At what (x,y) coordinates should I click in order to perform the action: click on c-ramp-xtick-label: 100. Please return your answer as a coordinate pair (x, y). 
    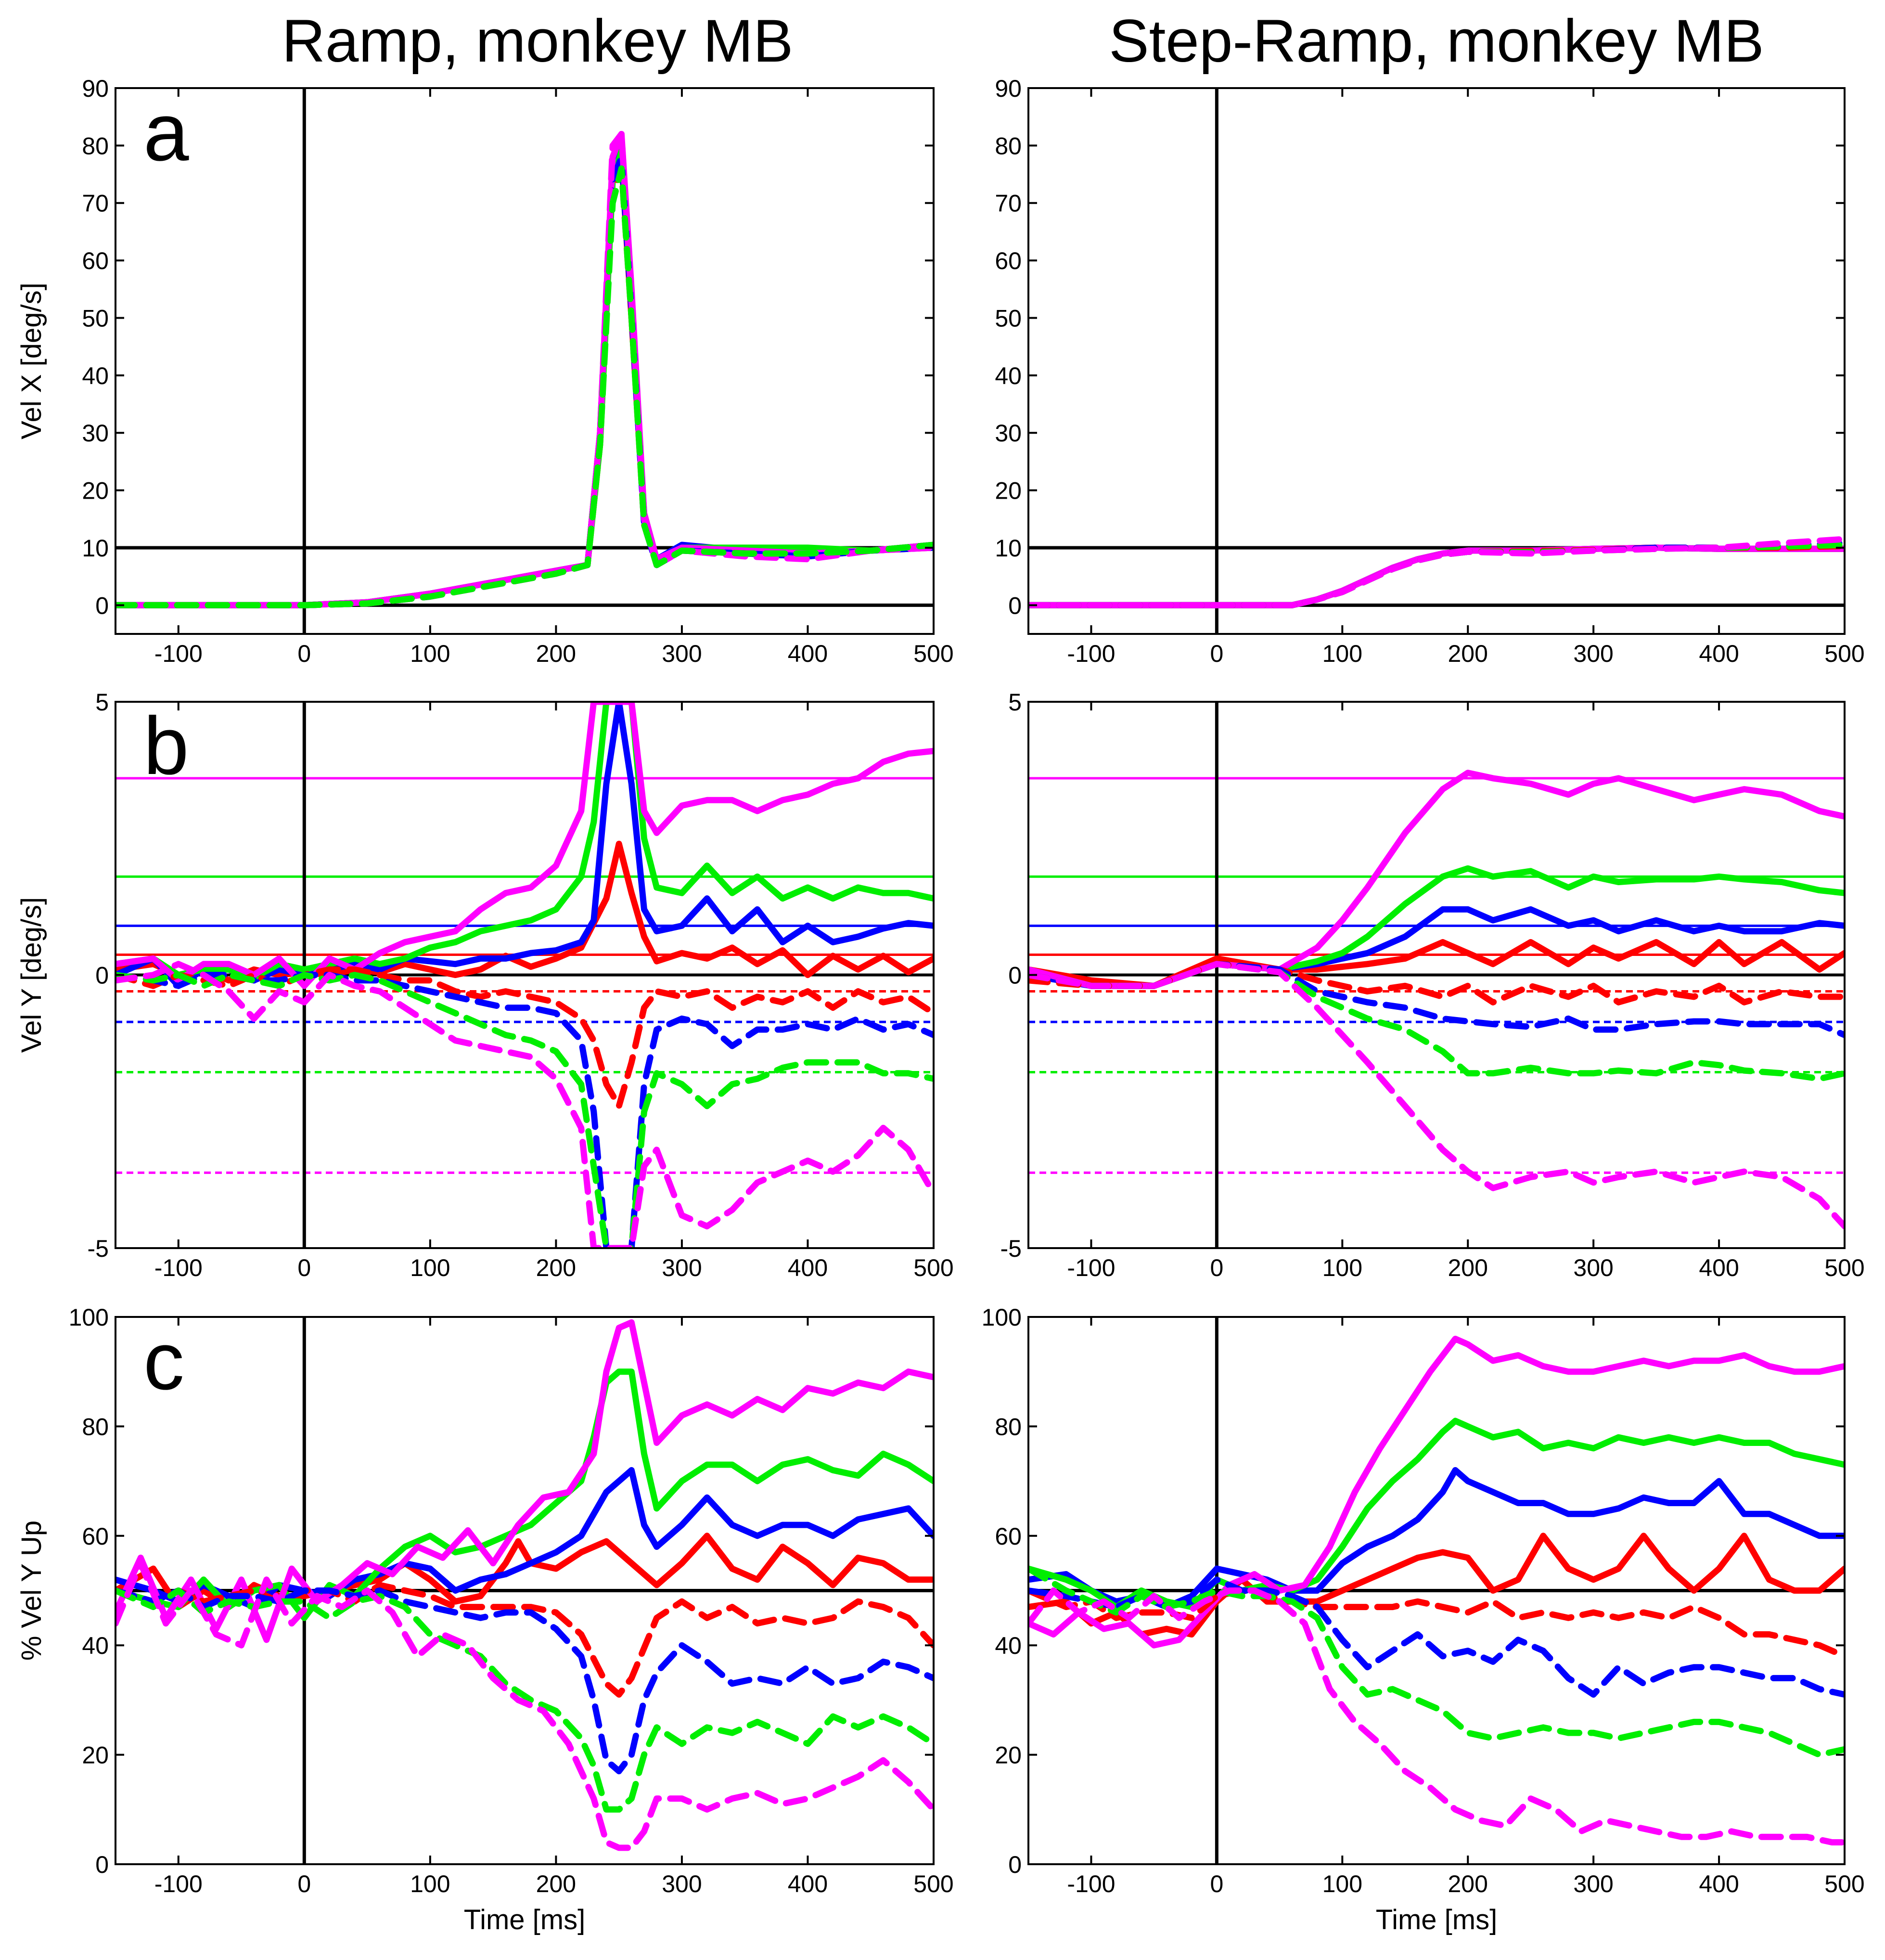
    Looking at the image, I should click on (430, 1884).